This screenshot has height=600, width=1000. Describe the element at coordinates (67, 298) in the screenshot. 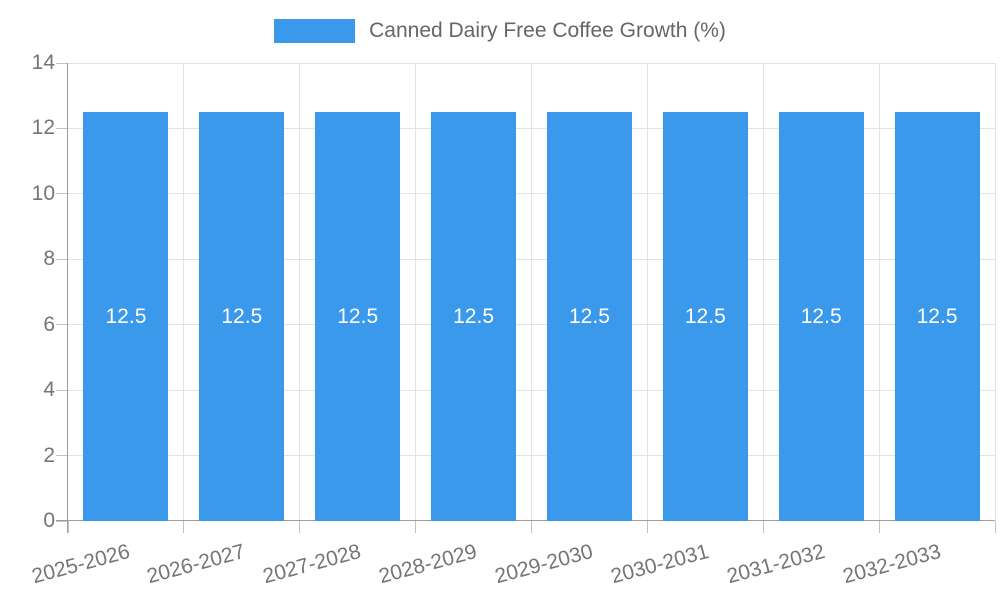

I see `y-axis-line` at that location.